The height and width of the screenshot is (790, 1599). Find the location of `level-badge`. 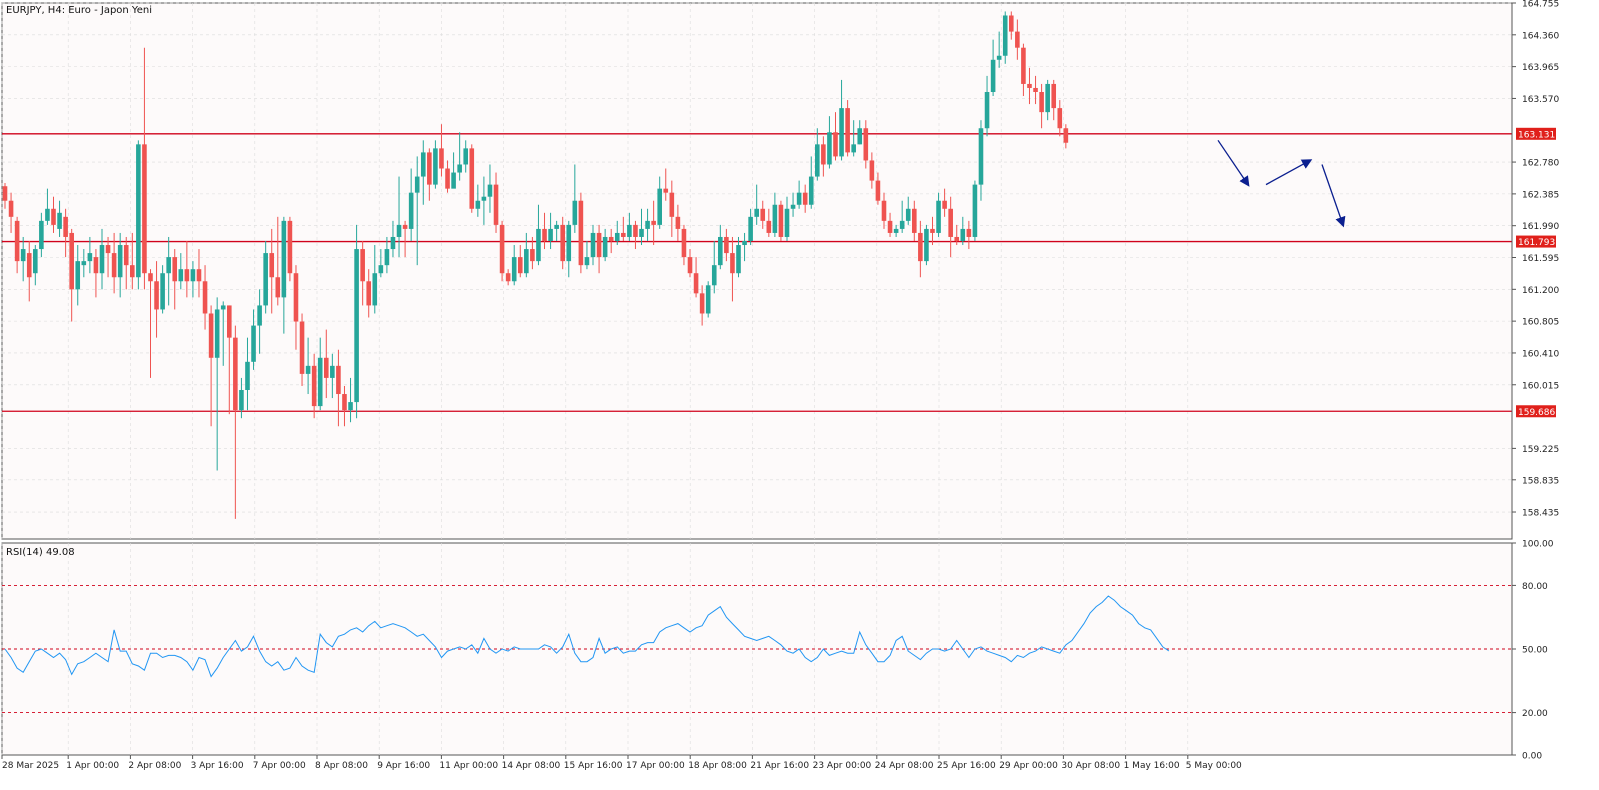

level-badge is located at coordinates (1536, 411).